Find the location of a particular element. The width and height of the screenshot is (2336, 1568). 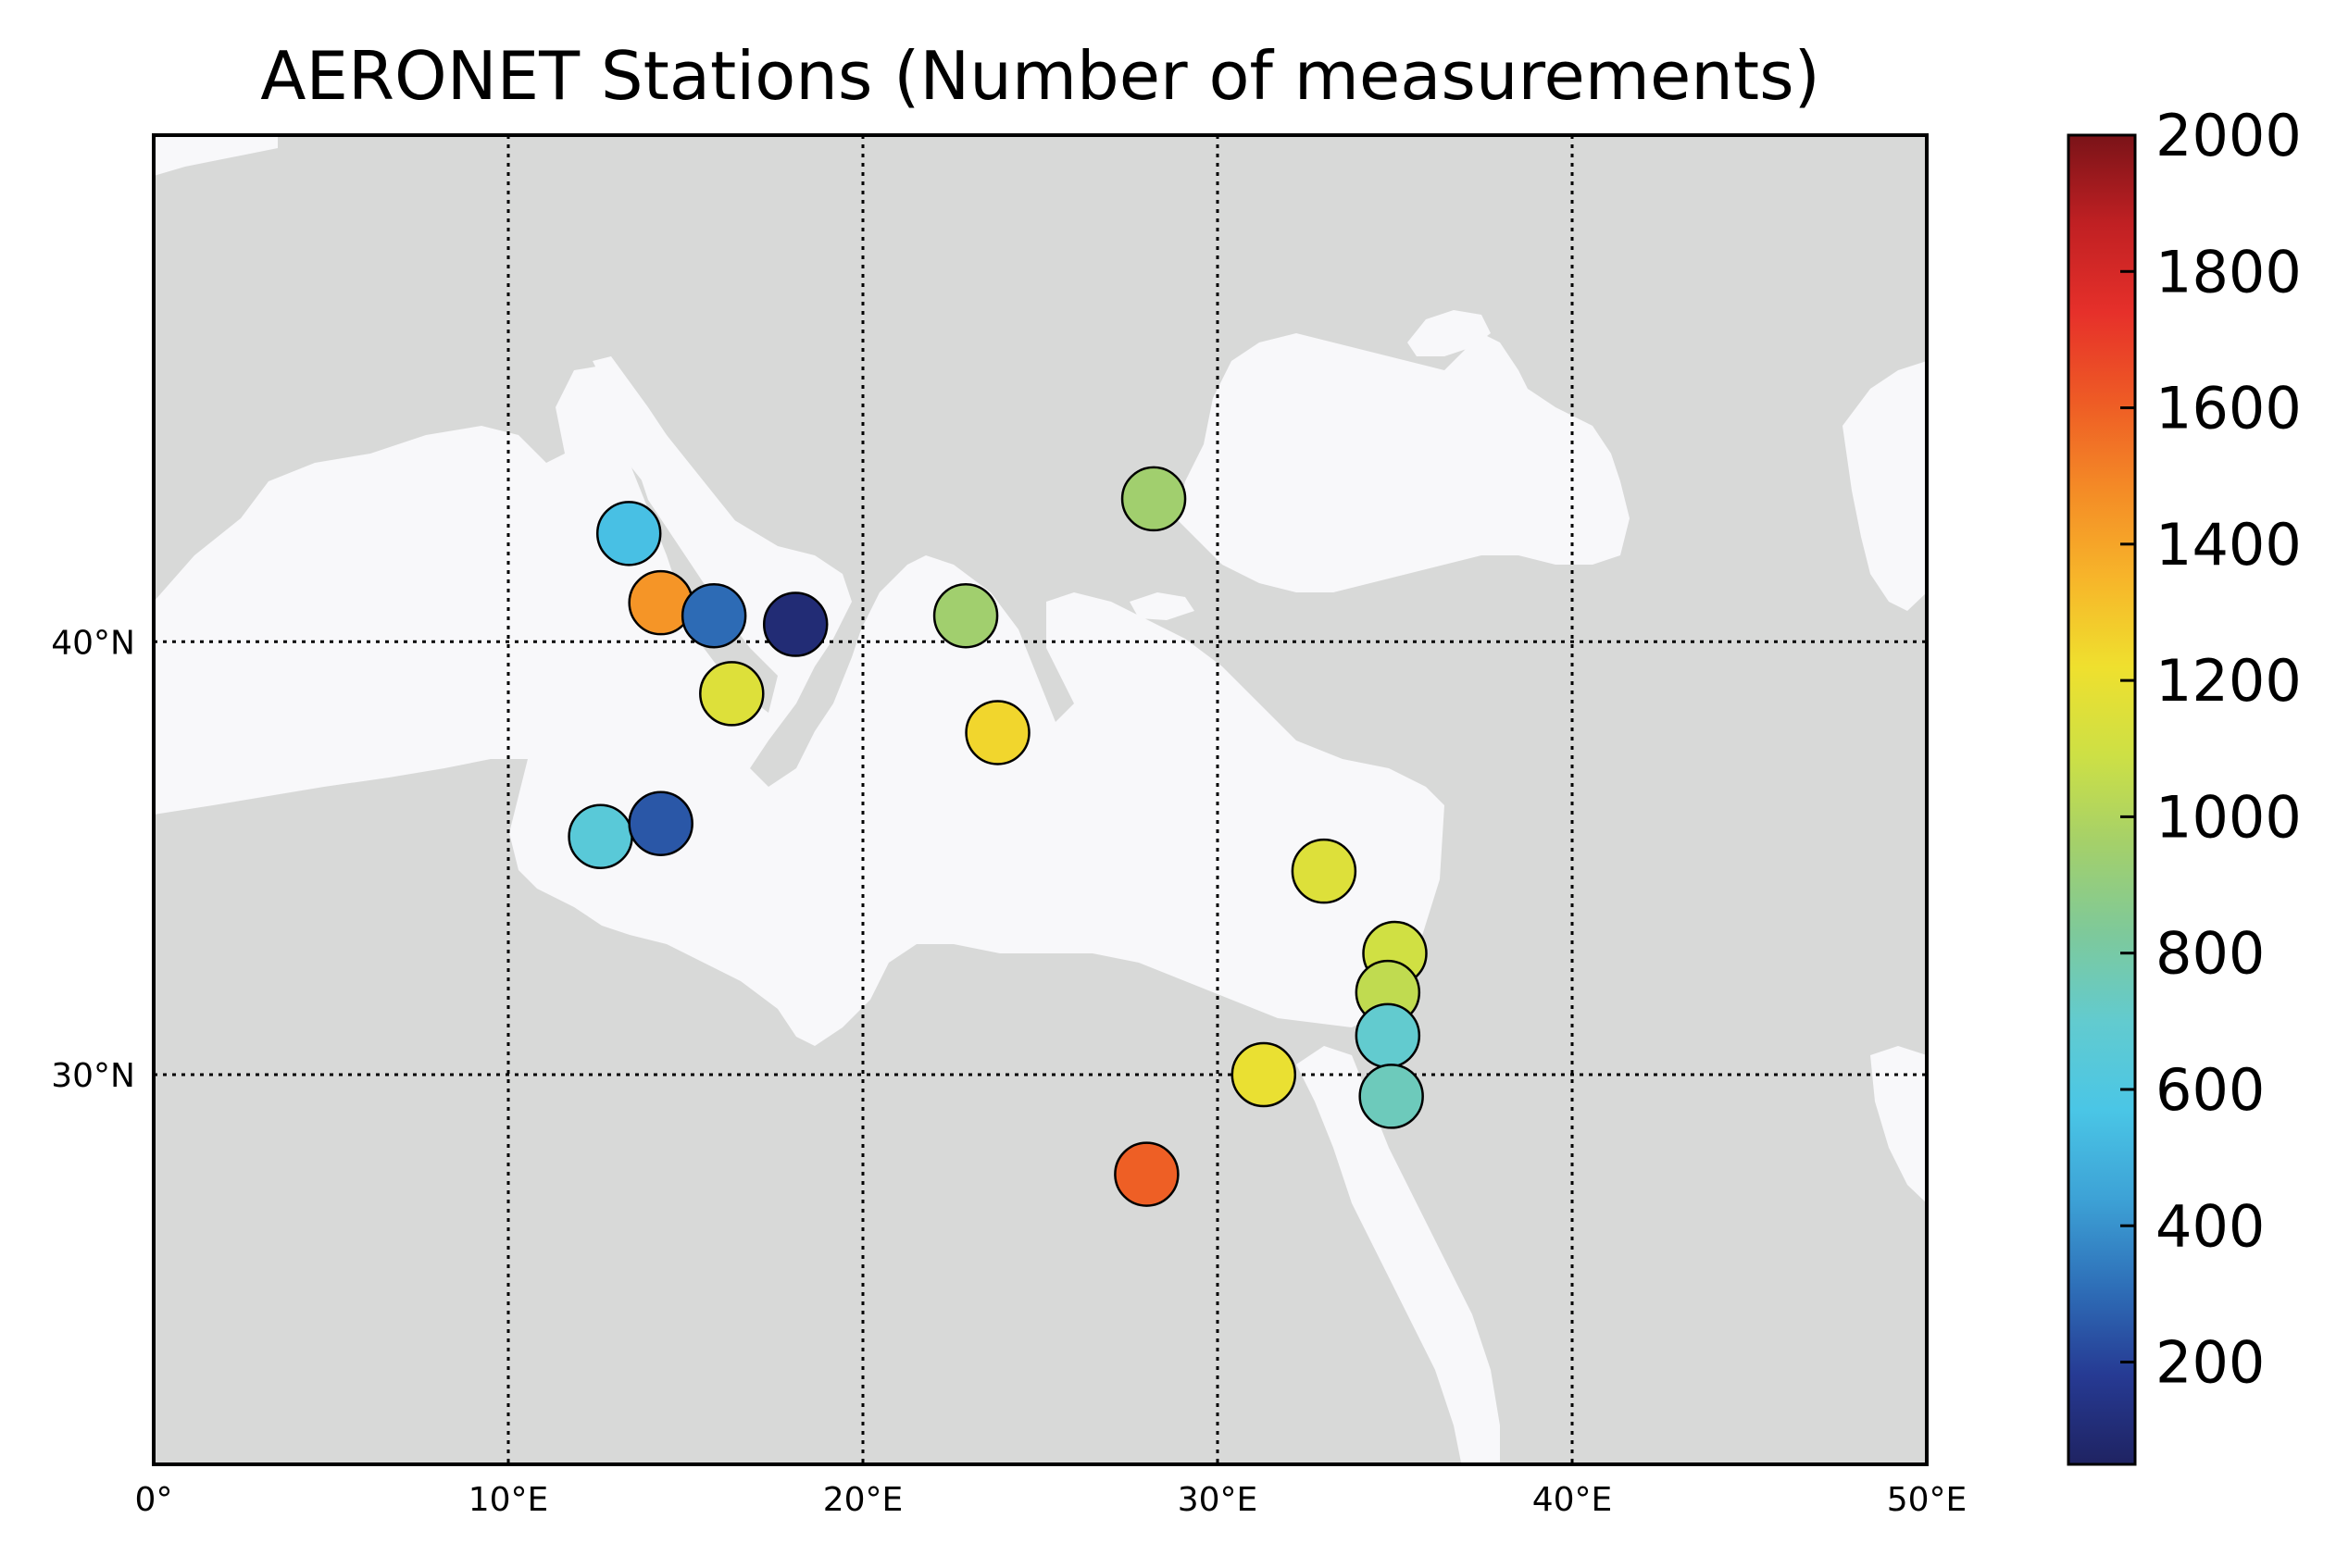

latitude-ticks: 40°N 30°N is located at coordinates (93, 859).